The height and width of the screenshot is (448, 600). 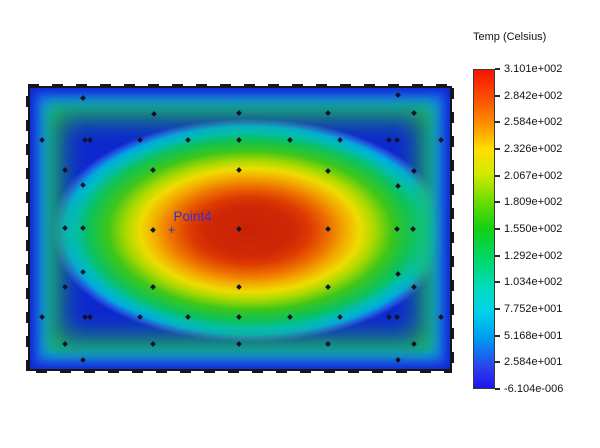 I want to click on legend-scale-value: 2.326e+002, so click(x=533, y=149).